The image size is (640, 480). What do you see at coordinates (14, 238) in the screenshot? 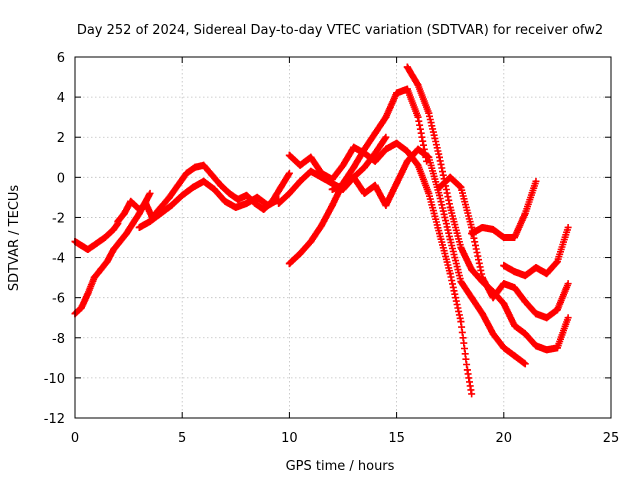
I see `y-axis-label: SDTVAR / TECUs` at bounding box center [14, 238].